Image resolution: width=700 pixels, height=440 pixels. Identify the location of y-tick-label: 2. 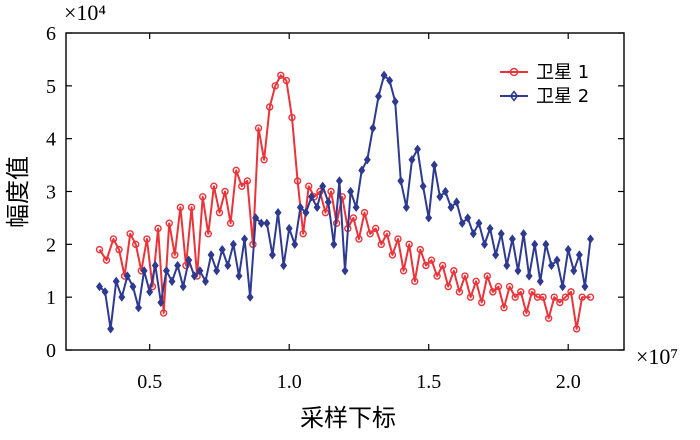
(51, 245).